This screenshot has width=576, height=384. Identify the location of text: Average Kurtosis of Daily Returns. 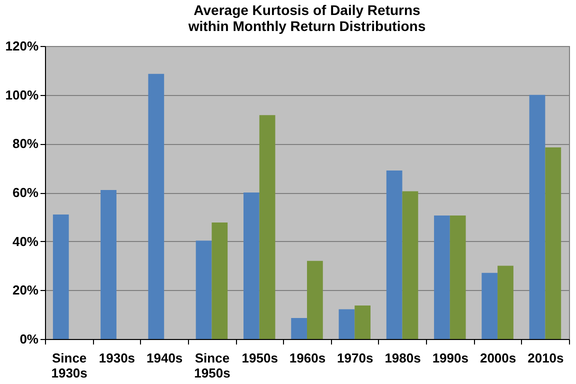
(307, 10).